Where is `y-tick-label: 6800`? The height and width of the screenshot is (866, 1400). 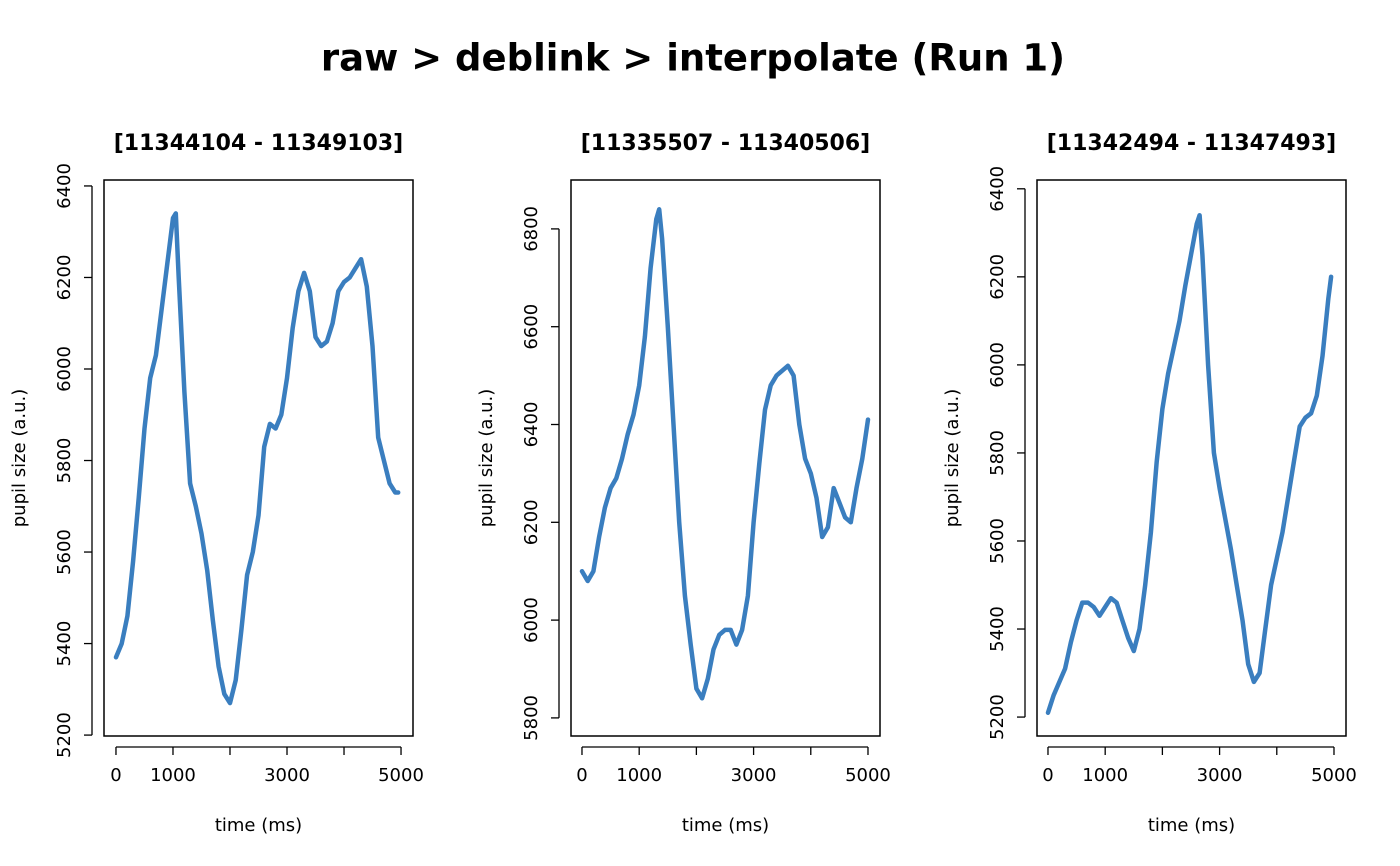 y-tick-label: 6800 is located at coordinates (531, 229).